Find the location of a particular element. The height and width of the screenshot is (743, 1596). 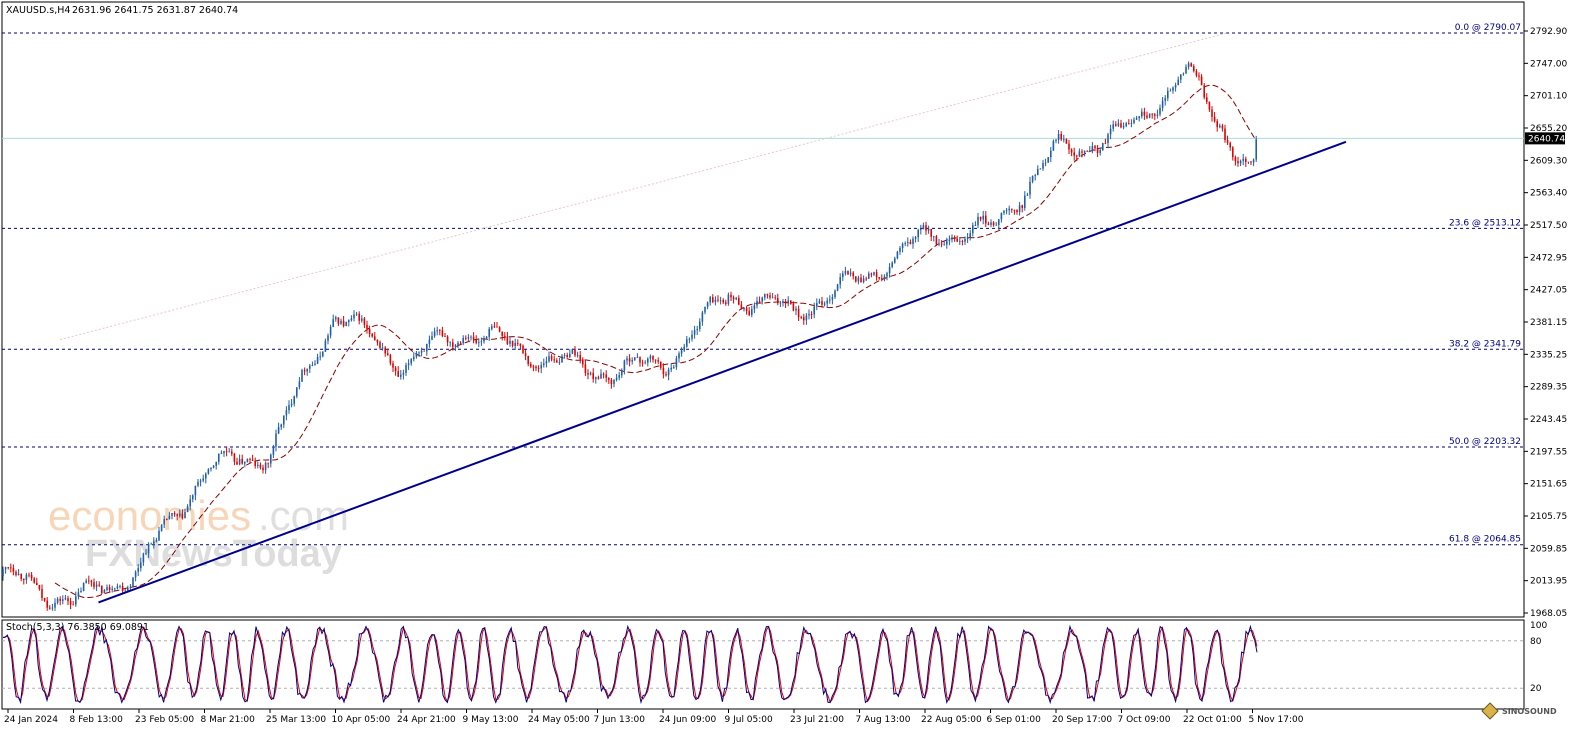

price-tag-bg is located at coordinates (1545, 138).